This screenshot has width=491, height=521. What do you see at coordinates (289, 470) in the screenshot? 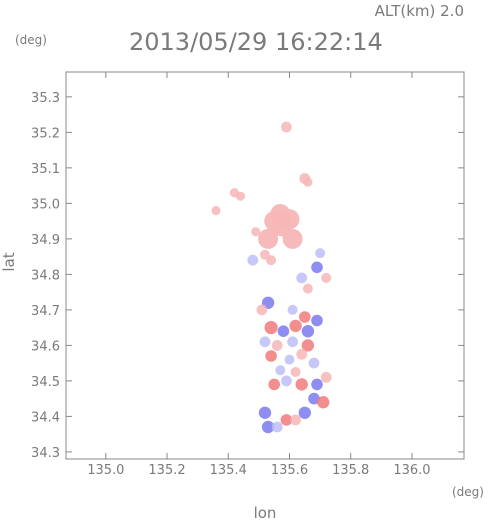
I see `x-tick-label-3: 135.6` at bounding box center [289, 470].